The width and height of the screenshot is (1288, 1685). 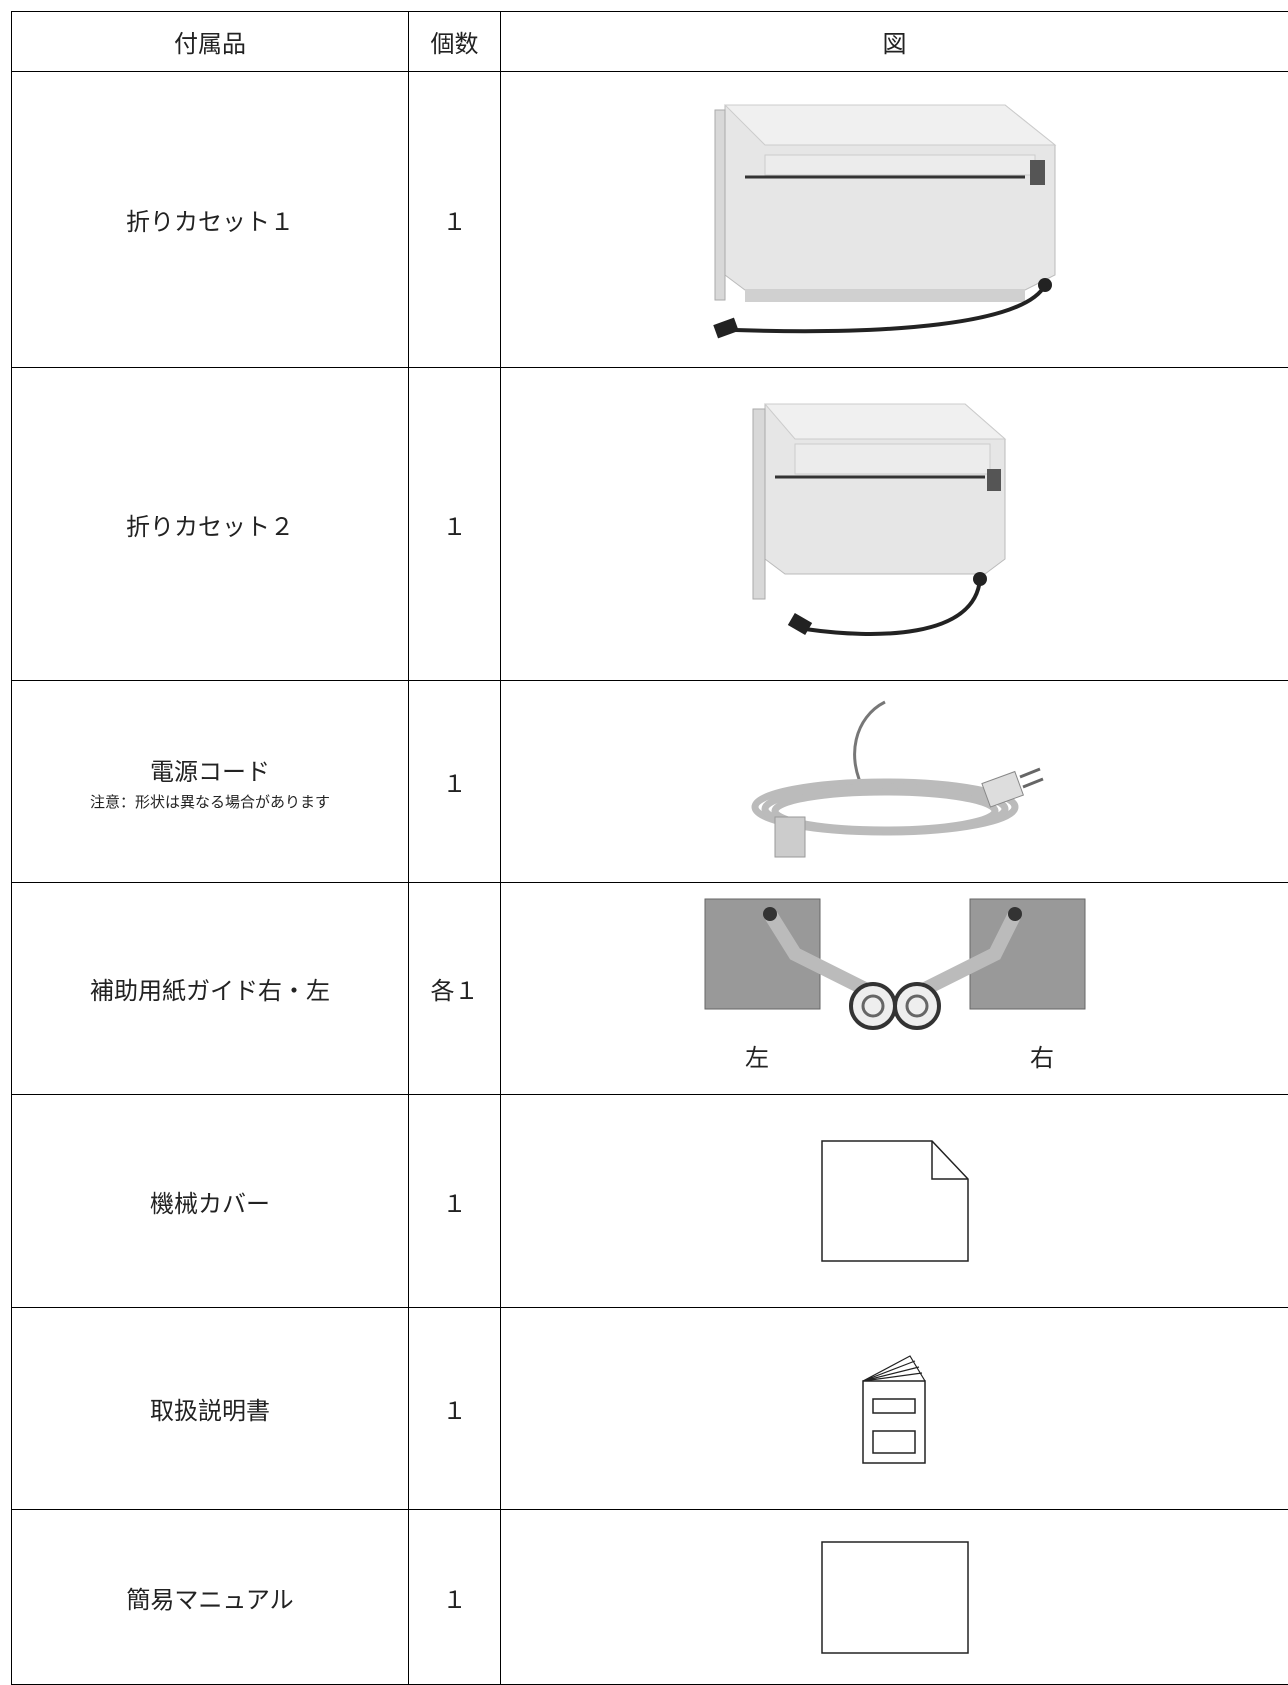 I want to click on quick-manual-illustration, so click(x=894, y=1597).